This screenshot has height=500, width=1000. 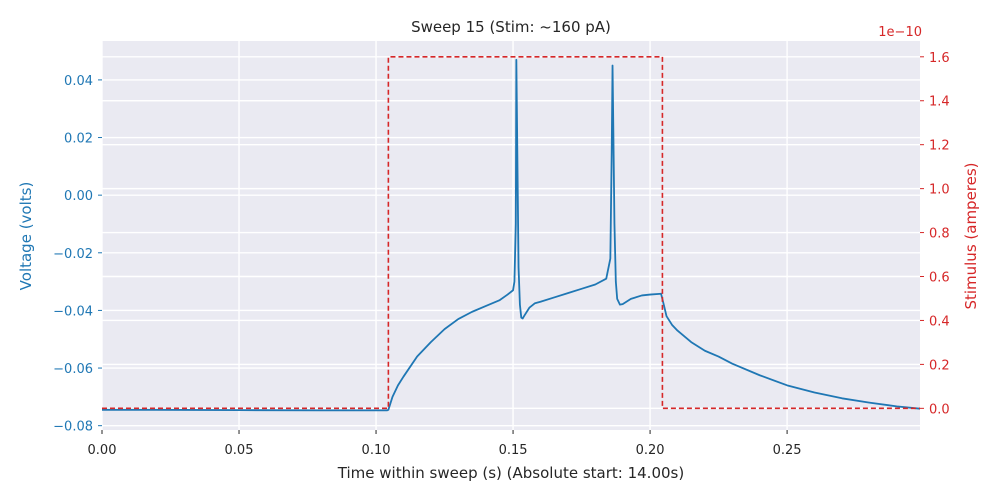 What do you see at coordinates (900, 32) in the screenshot?
I see `y-right-offset-label: 1e−10` at bounding box center [900, 32].